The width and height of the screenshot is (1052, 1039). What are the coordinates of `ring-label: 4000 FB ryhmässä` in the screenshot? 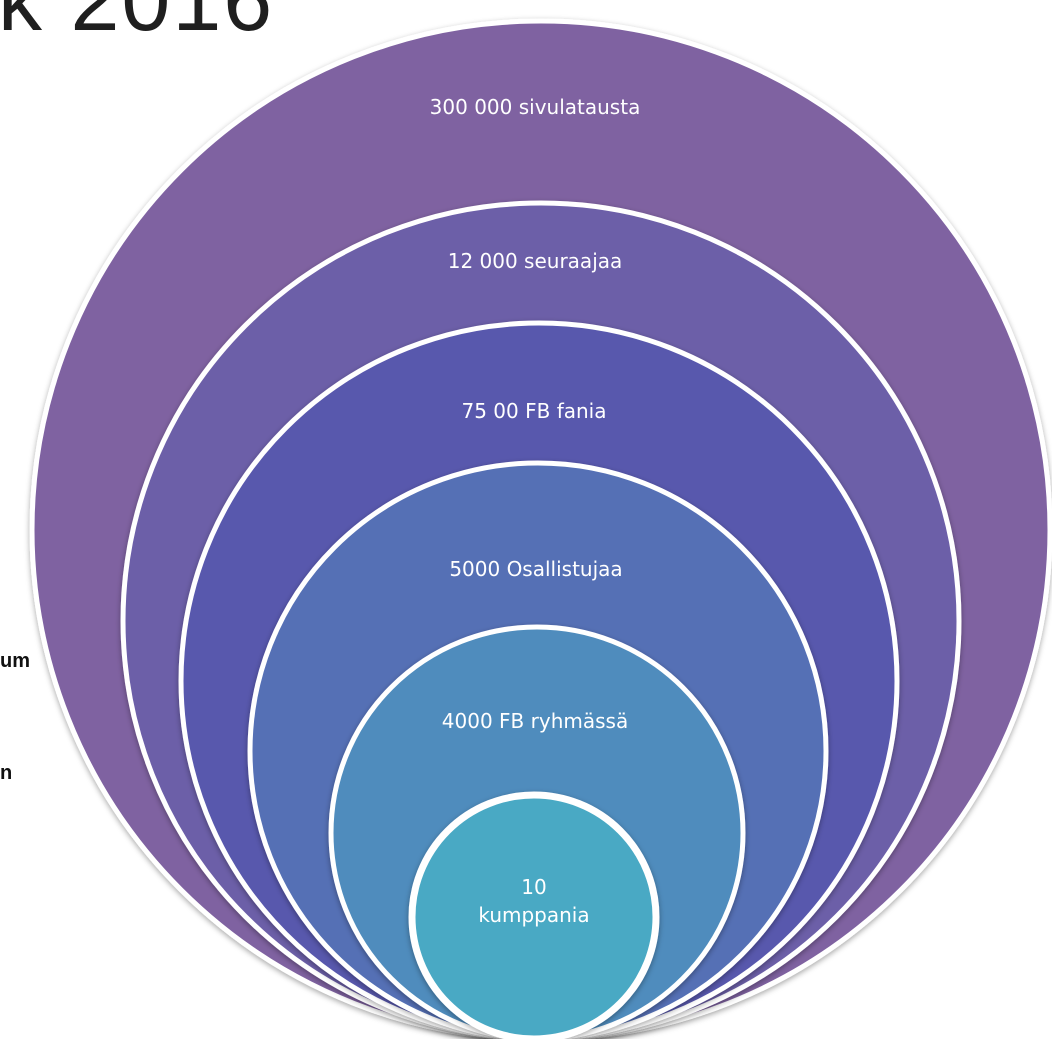 It's located at (535, 721).